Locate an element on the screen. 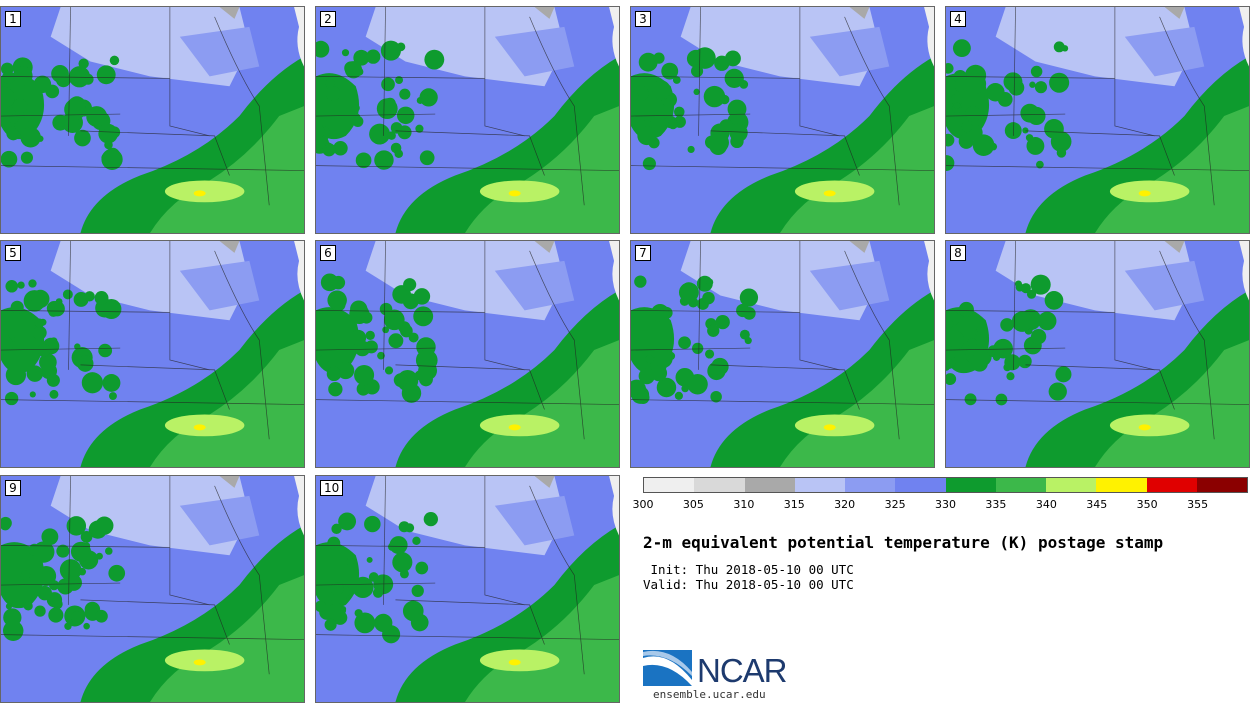  stamp-member-label: 7 is located at coordinates (643, 253).